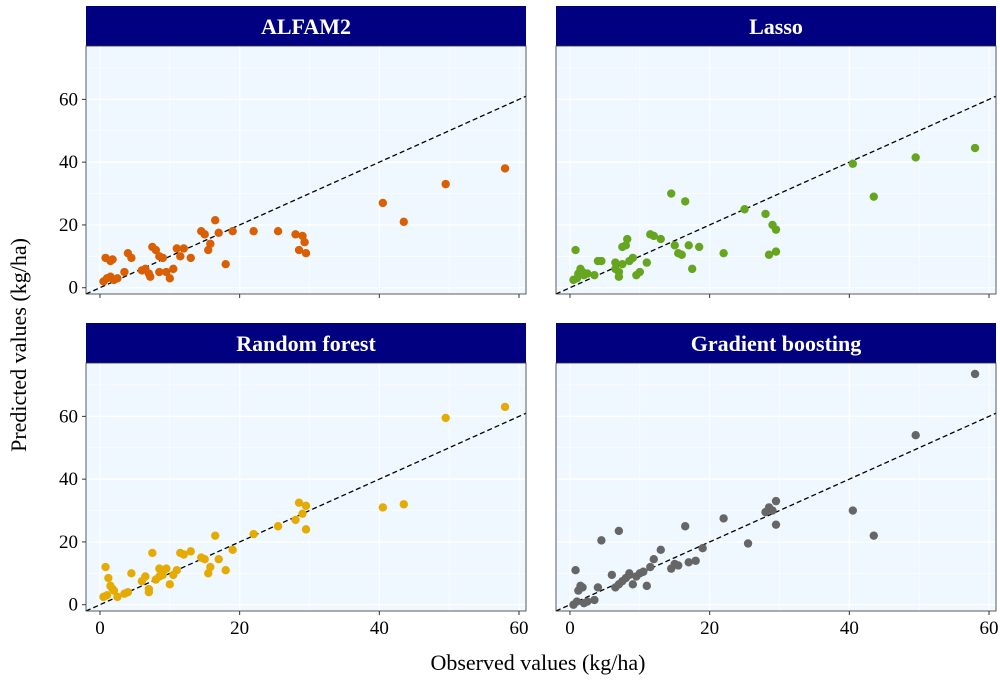 The height and width of the screenshot is (700, 1000). What do you see at coordinates (537, 662) in the screenshot?
I see `x-axis-title: Observed values (kg/ha)` at bounding box center [537, 662].